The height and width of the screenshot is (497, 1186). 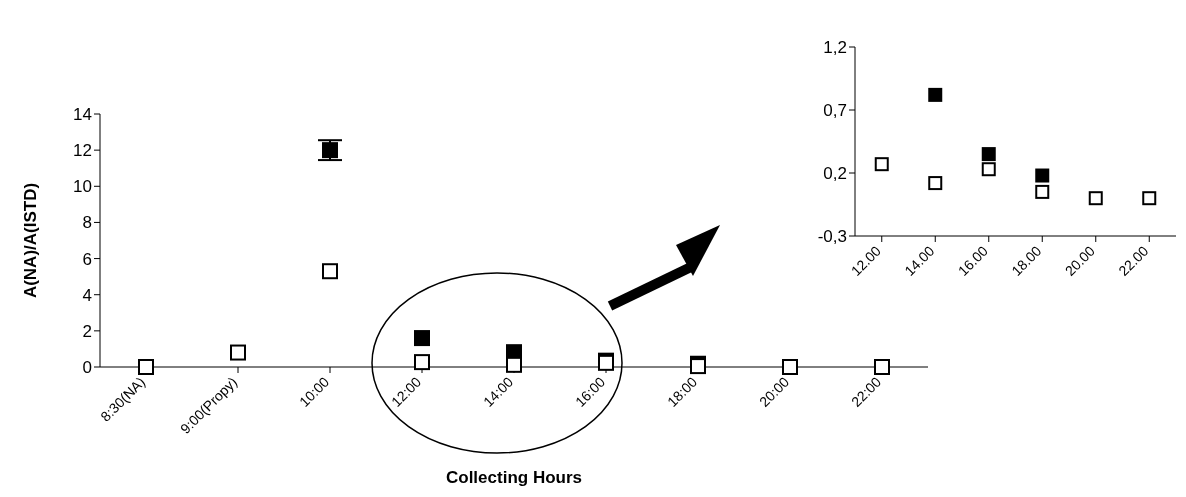 What do you see at coordinates (82, 187) in the screenshot?
I see `y-tick-label: 10` at bounding box center [82, 187].